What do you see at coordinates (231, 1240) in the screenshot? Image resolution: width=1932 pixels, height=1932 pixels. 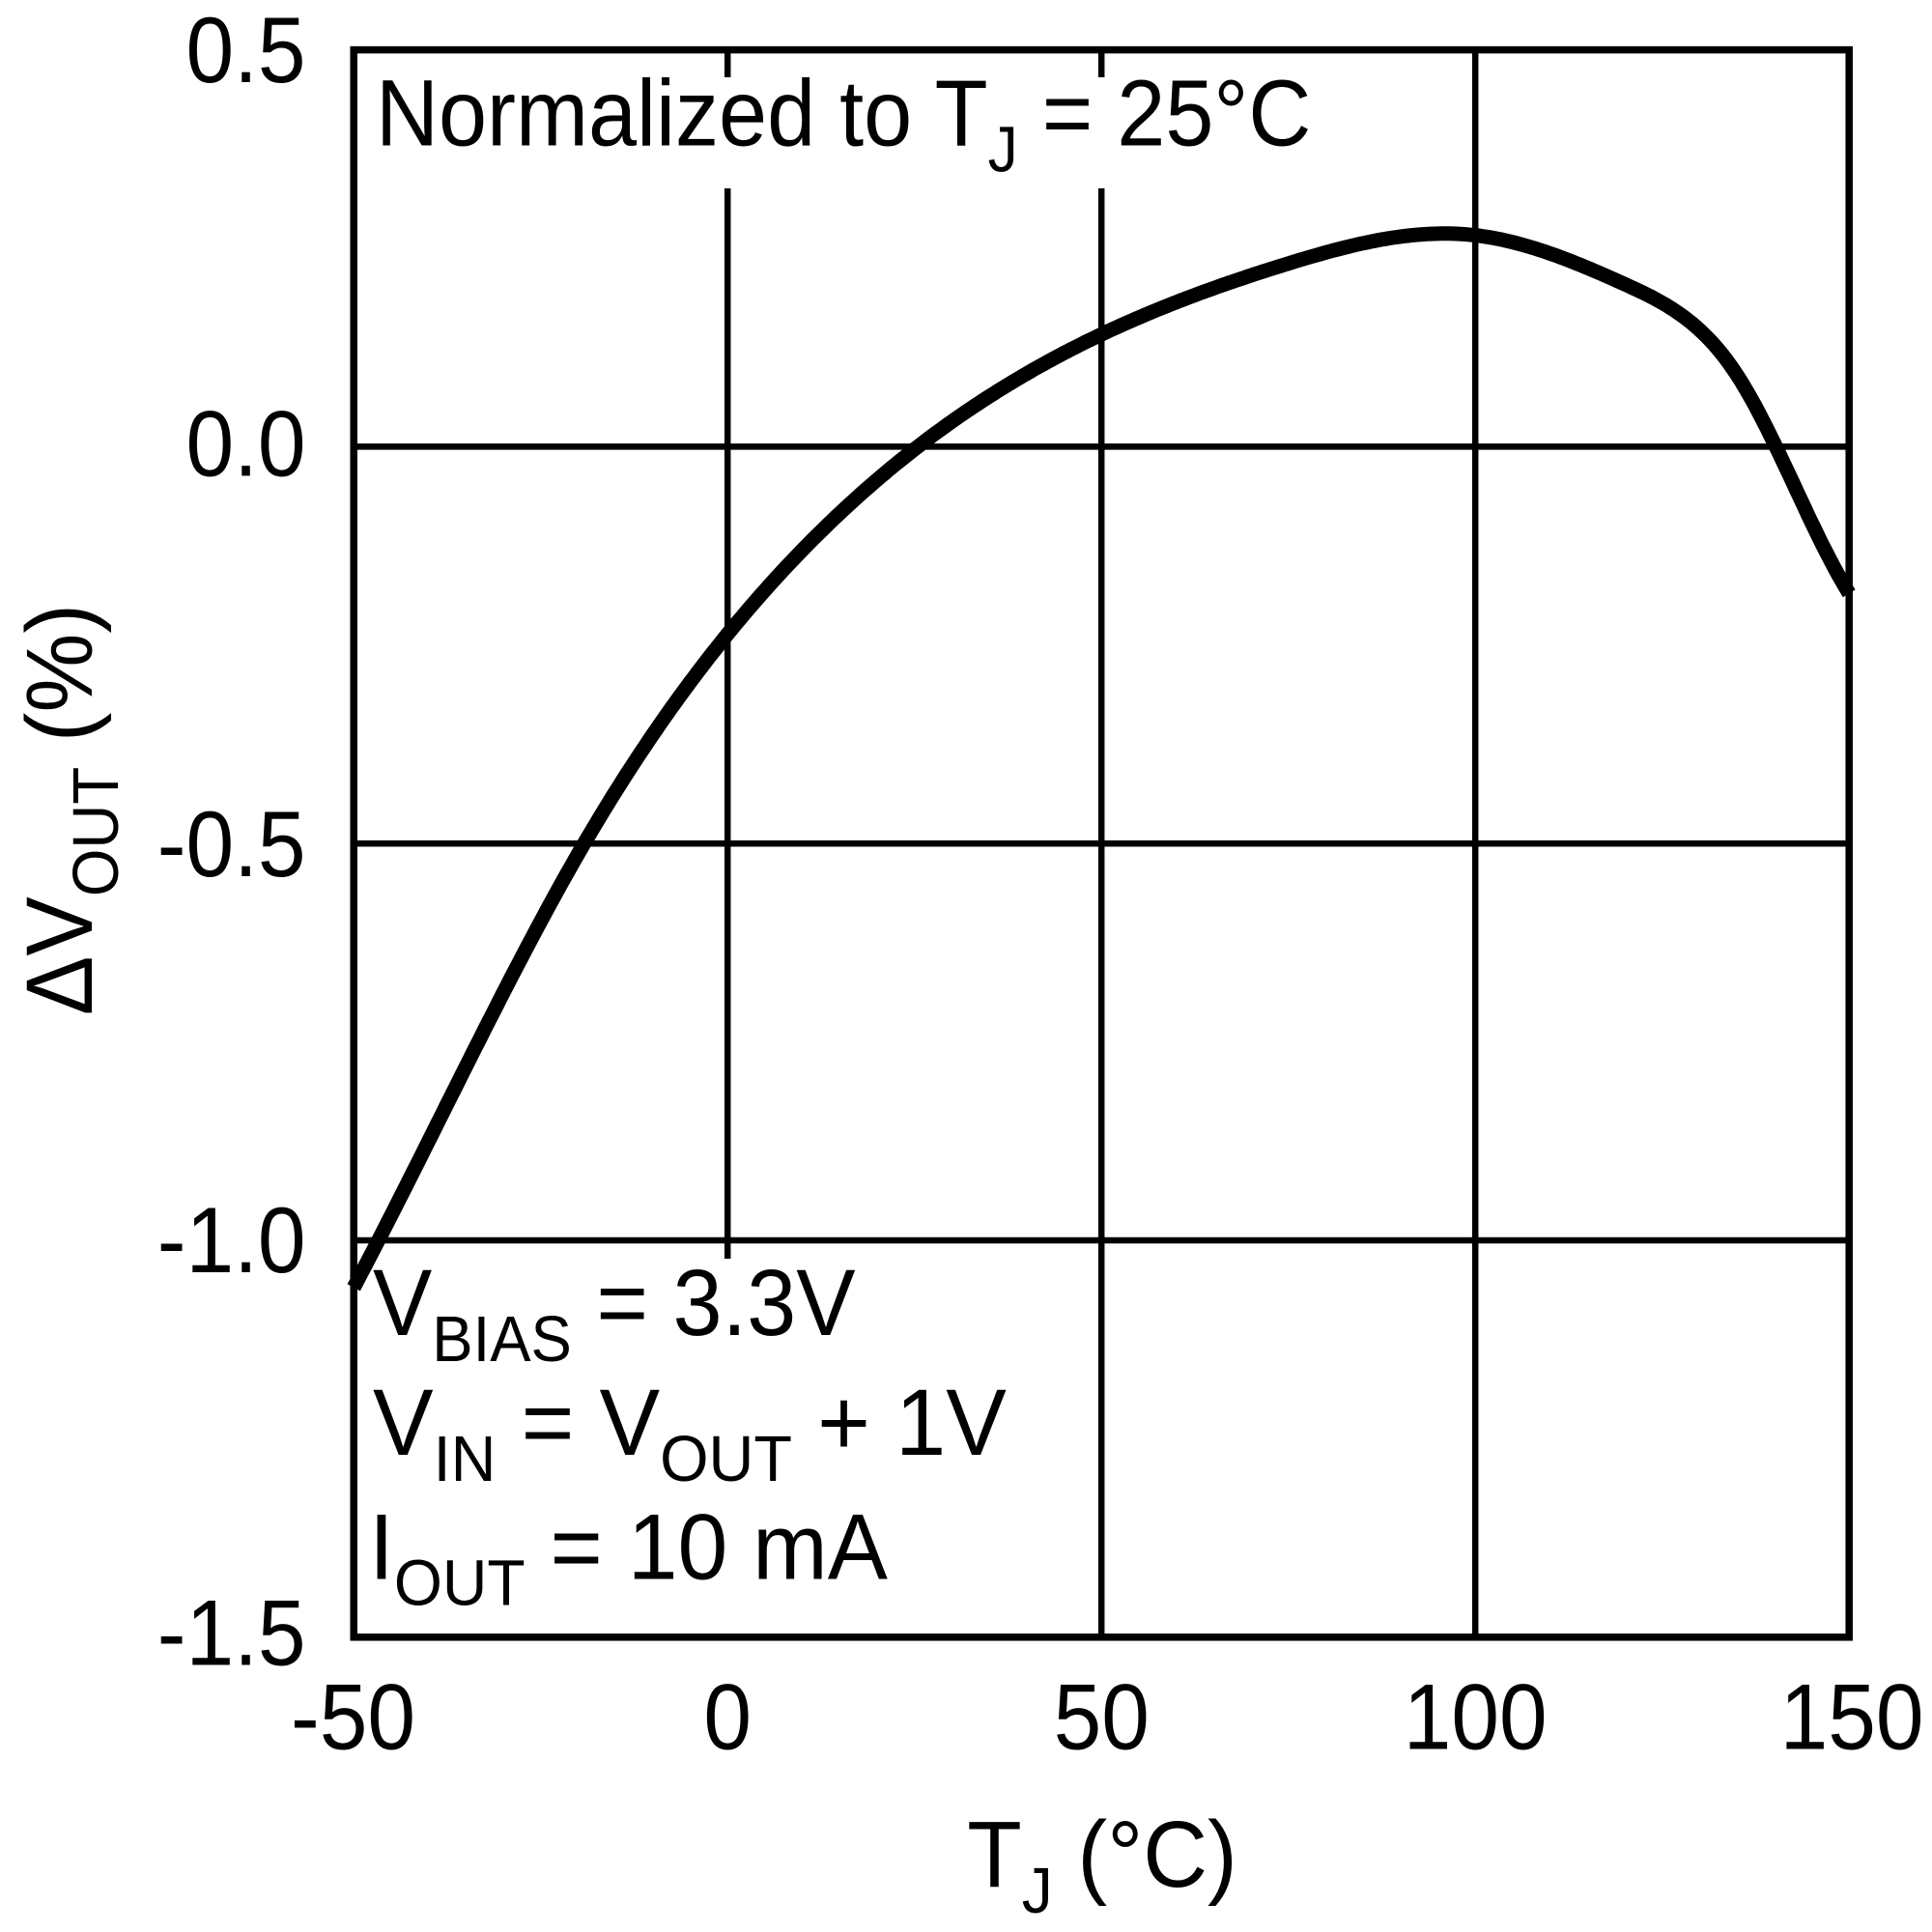 I see `svg-text: -1.0` at bounding box center [231, 1240].